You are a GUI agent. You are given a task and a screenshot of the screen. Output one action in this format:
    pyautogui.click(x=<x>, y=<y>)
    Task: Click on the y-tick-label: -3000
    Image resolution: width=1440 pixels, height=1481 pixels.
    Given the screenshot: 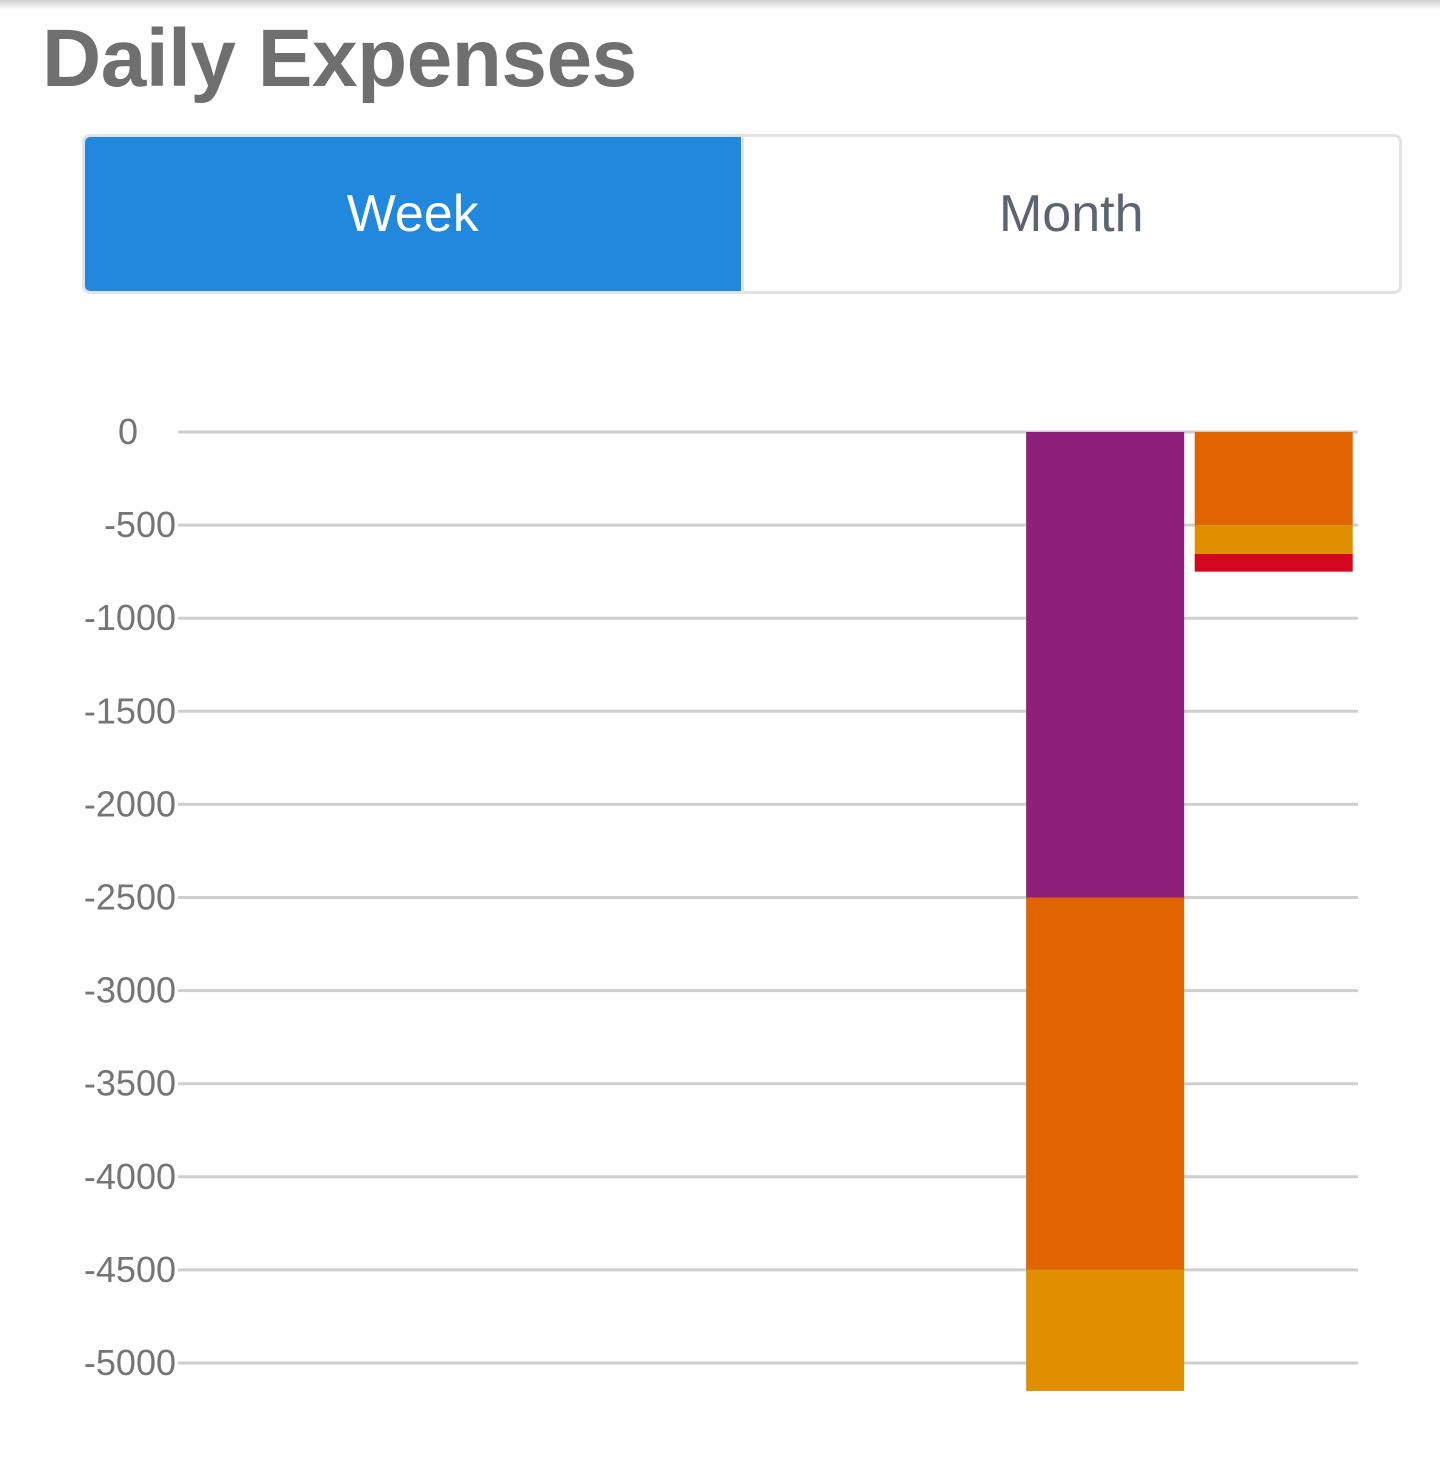 What is the action you would take?
    pyautogui.click(x=130, y=990)
    